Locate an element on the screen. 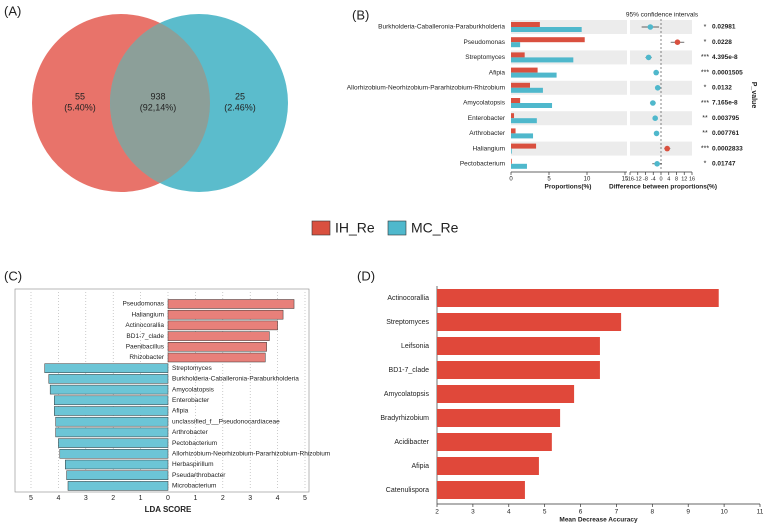  legend-label: IH_Re is located at coordinates (355, 228).